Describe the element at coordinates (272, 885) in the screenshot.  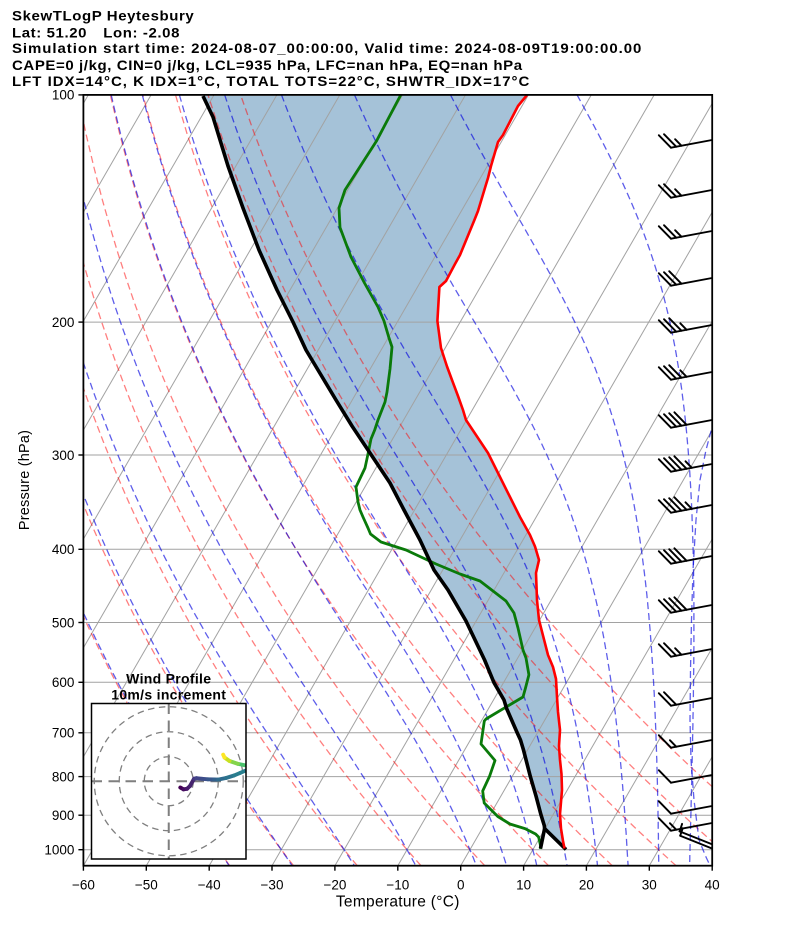
I see `svg-text: −30` at that location.